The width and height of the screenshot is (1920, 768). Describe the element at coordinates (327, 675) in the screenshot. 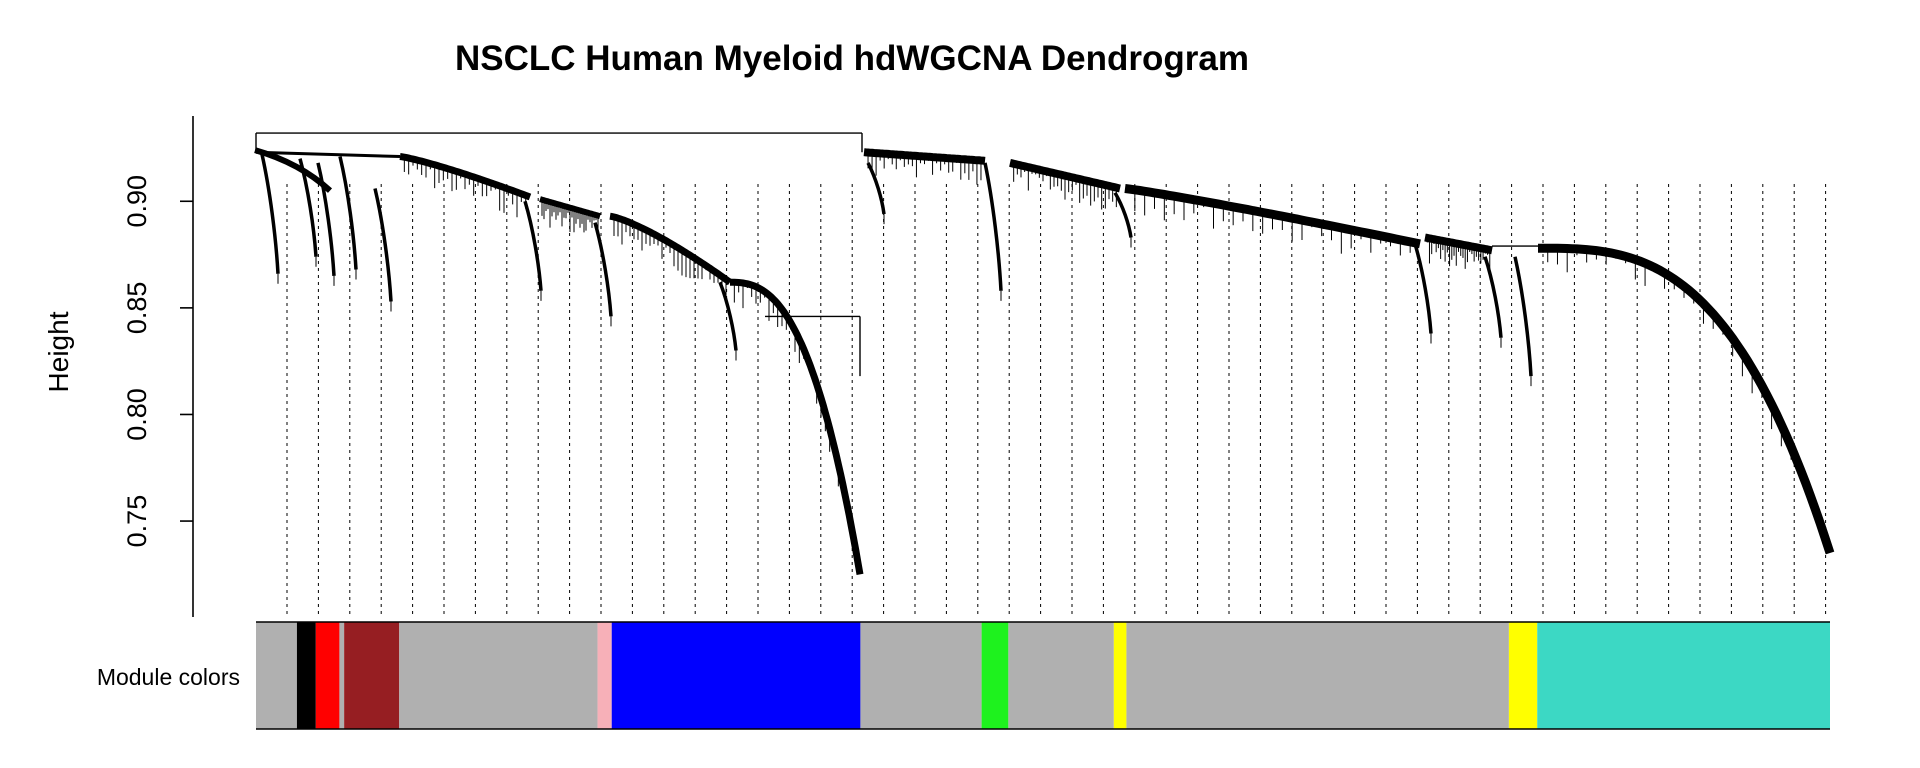

I see `module-segment-red` at that location.